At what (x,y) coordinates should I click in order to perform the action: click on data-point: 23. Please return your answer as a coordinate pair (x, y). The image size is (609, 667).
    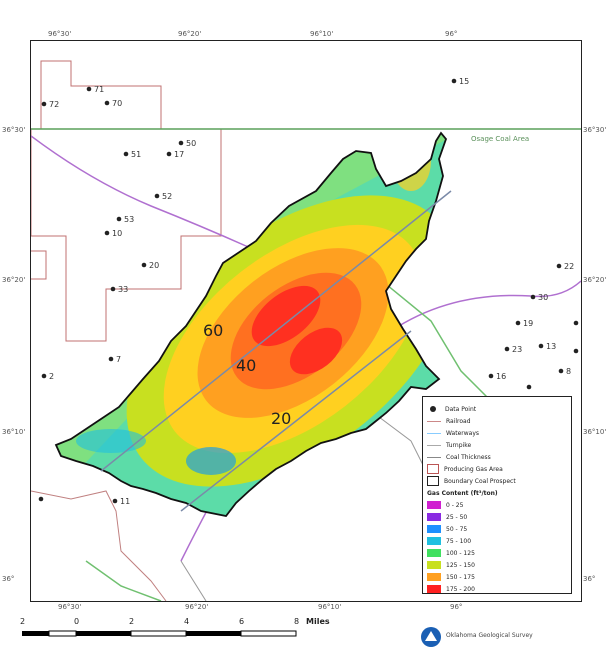
    Looking at the image, I should click on (513, 349).